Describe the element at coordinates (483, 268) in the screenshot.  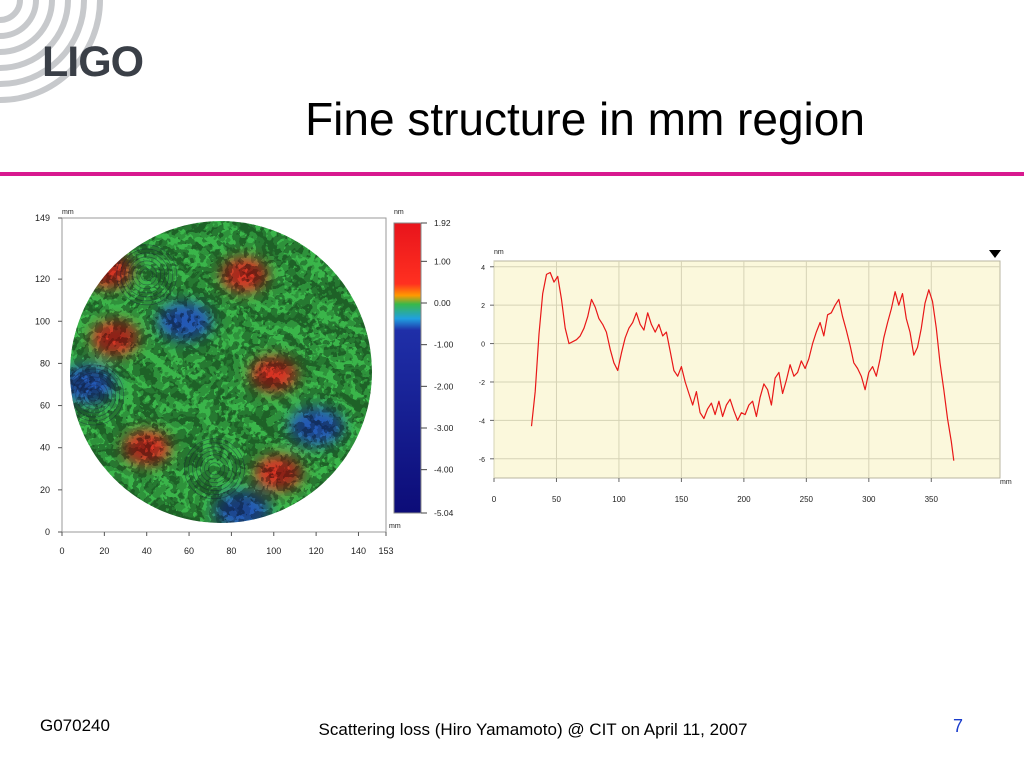
I see `y-tick-label: 4` at that location.